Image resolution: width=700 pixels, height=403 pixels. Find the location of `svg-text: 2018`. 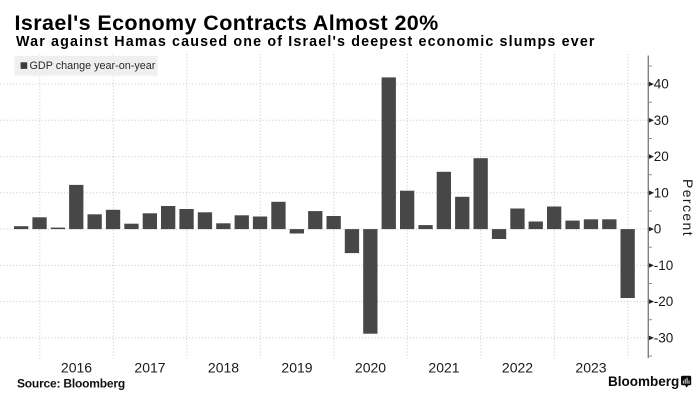

svg-text: 2018 is located at coordinates (223, 368).